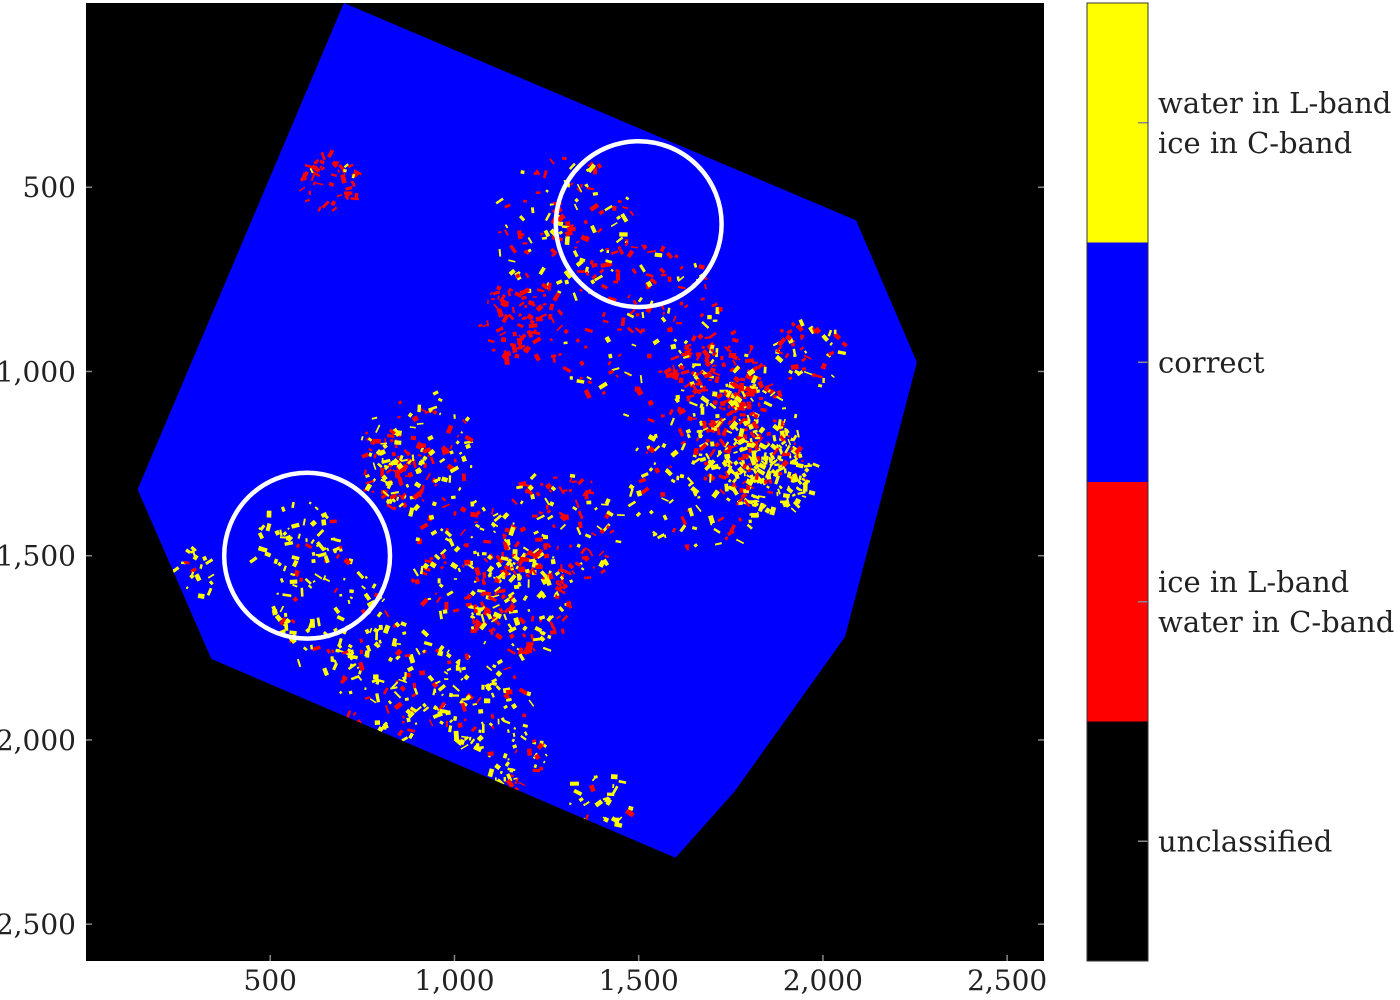  I want to click on x-axis: 500 1,000 1,500 2,000 2,500, so click(645, 976).